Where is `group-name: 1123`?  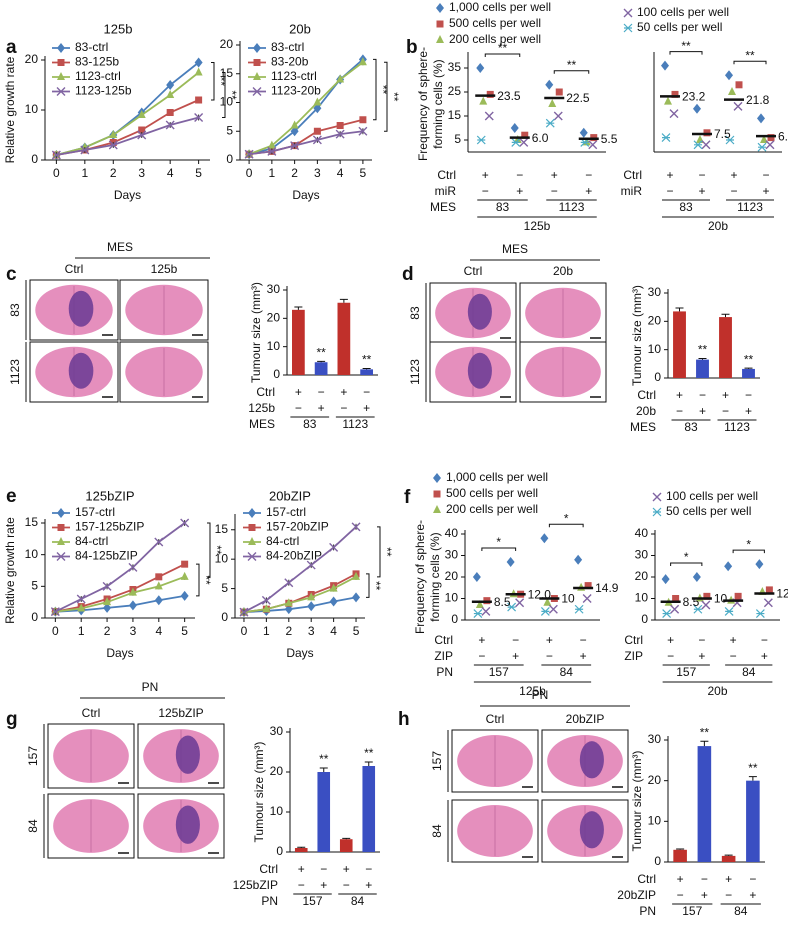
group-name: 1123 is located at coordinates (750, 207).